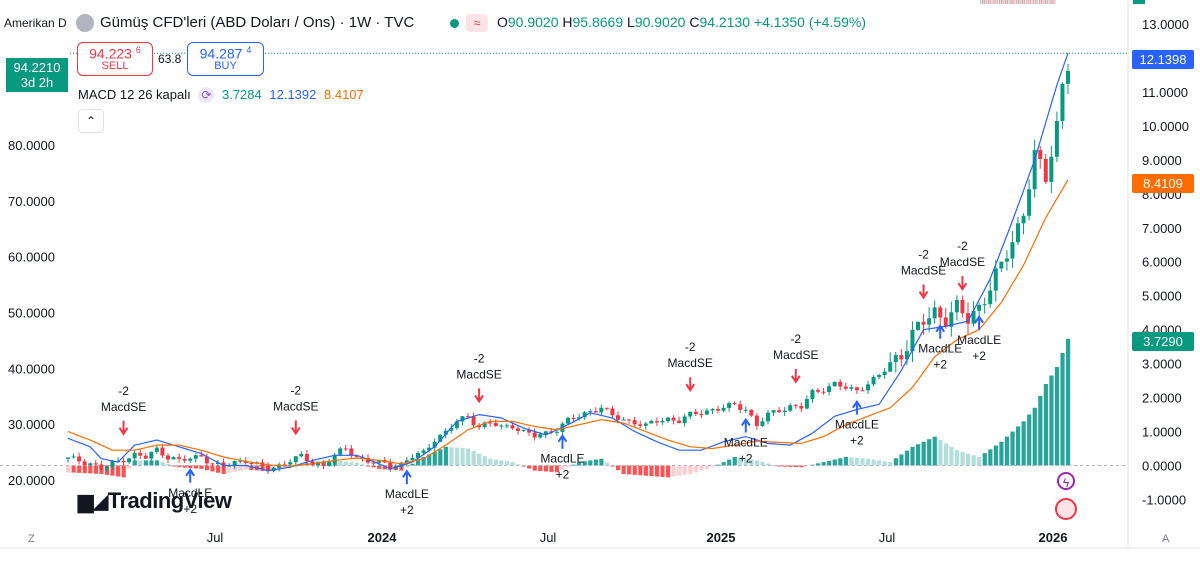 This screenshot has height=563, width=1200. What do you see at coordinates (1139, 2) in the screenshot?
I see `volume-strip-badge` at bounding box center [1139, 2].